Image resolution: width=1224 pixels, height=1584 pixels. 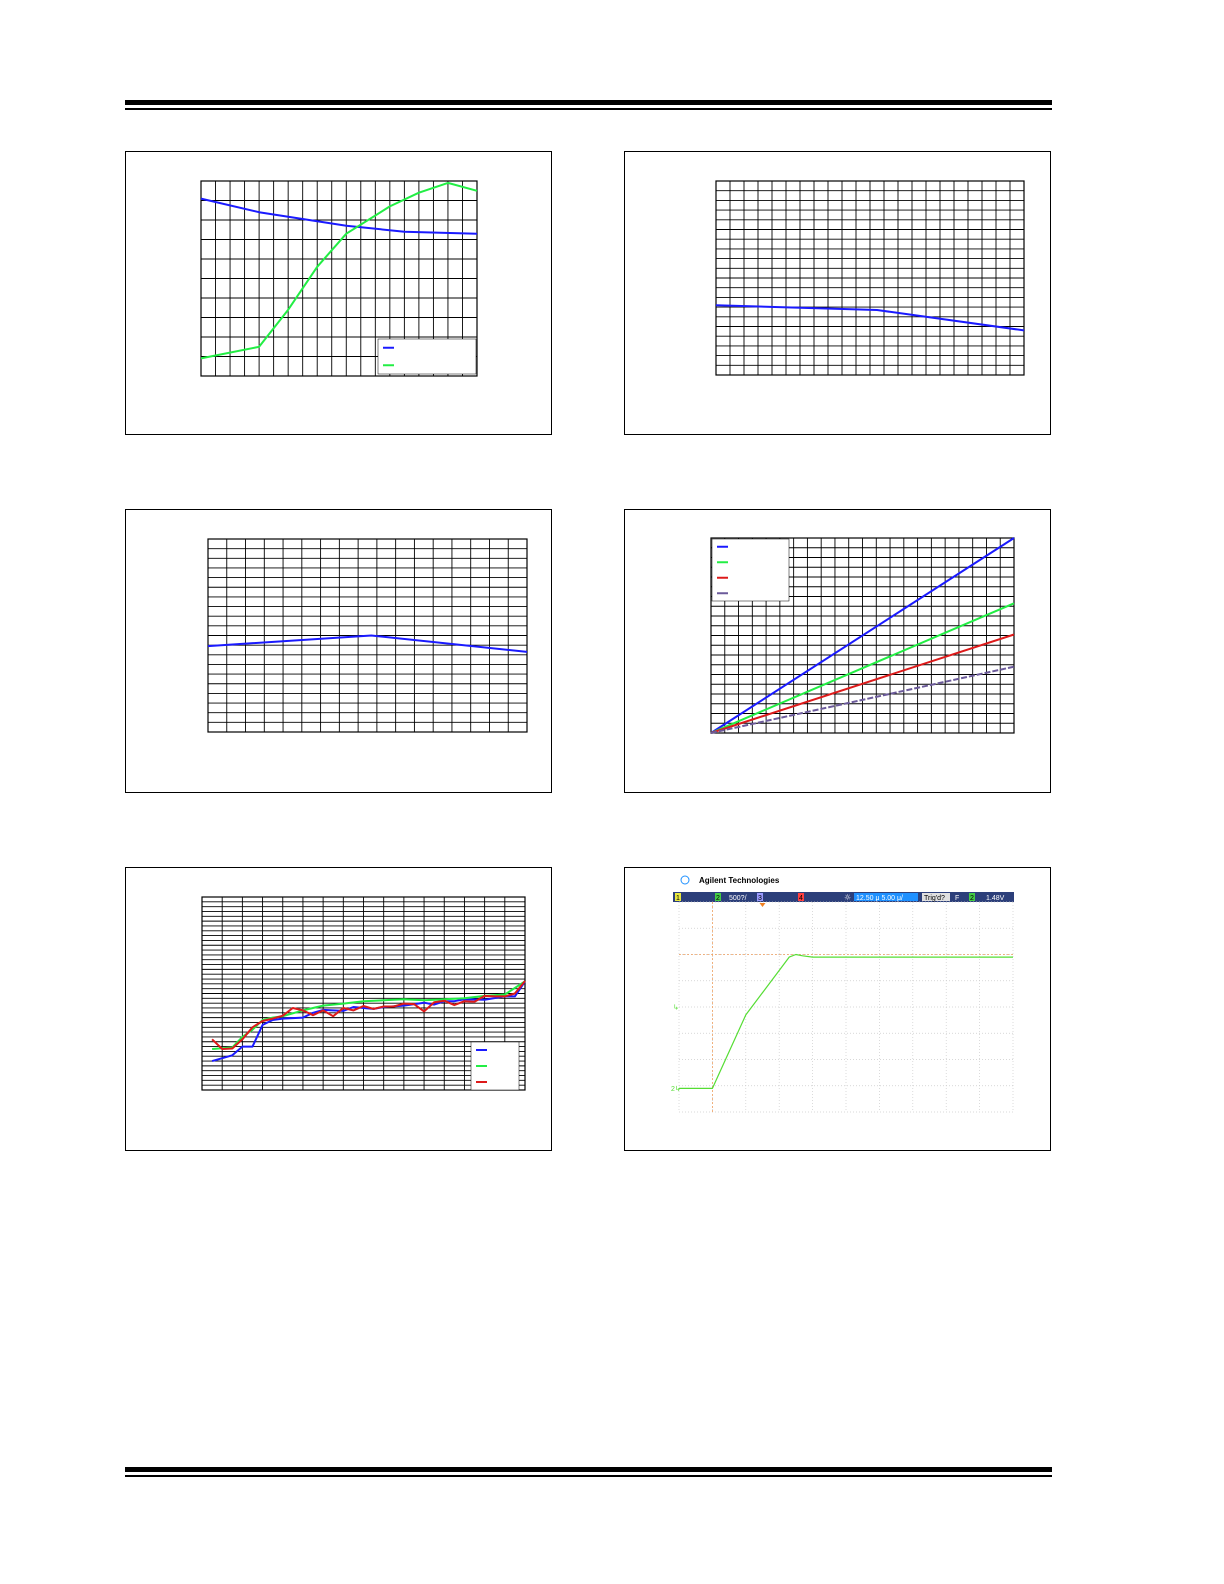 I want to click on chart-panel-bottom-left, so click(x=338, y=1009).